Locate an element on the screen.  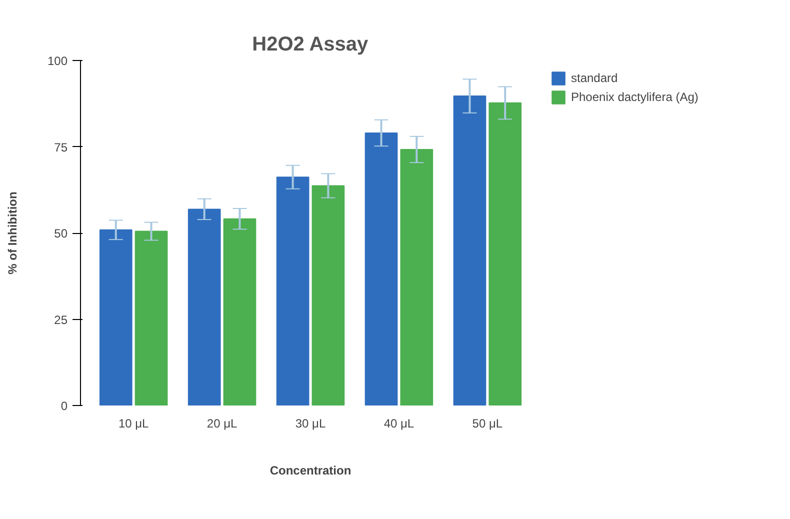
y-tick-label: 75 is located at coordinates (61, 147).